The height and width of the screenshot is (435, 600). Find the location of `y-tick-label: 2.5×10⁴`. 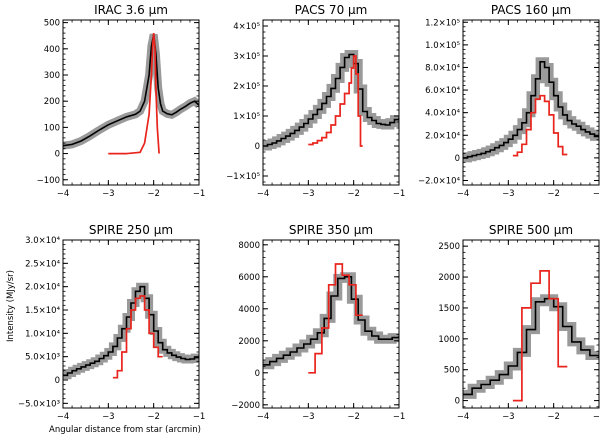

y-tick-label: 2.5×10⁴ is located at coordinates (42, 264).